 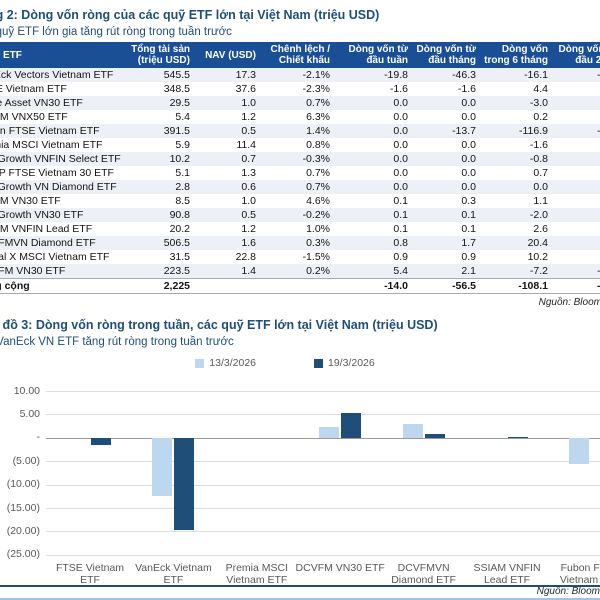 What do you see at coordinates (540, 89) in the screenshot?
I see `table-cell: 4.4` at bounding box center [540, 89].